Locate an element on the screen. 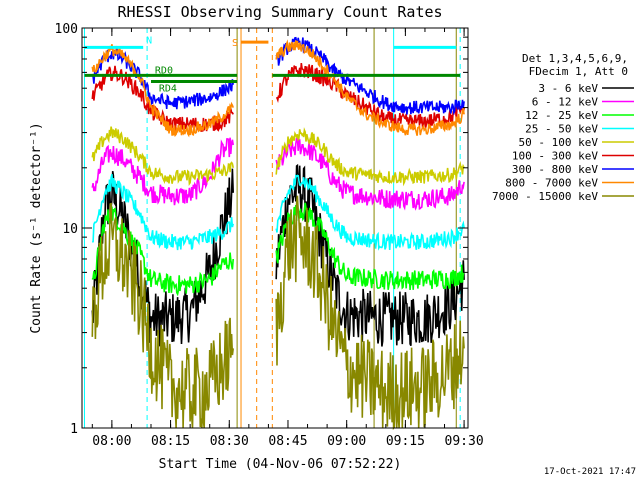 This screenshot has width=640, height=480. y-tick-label: 1 is located at coordinates (74, 429).